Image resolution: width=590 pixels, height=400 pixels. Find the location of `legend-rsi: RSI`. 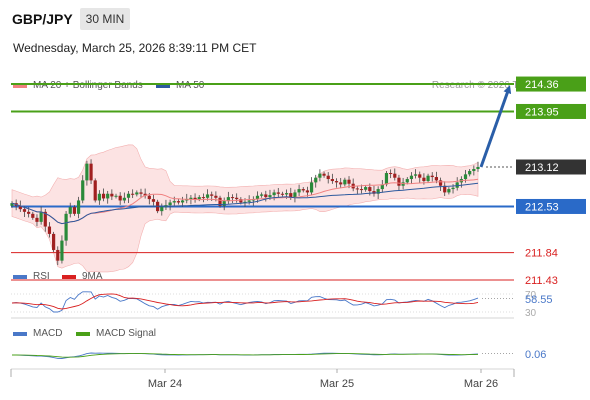

legend-rsi: RSI is located at coordinates (31, 276).